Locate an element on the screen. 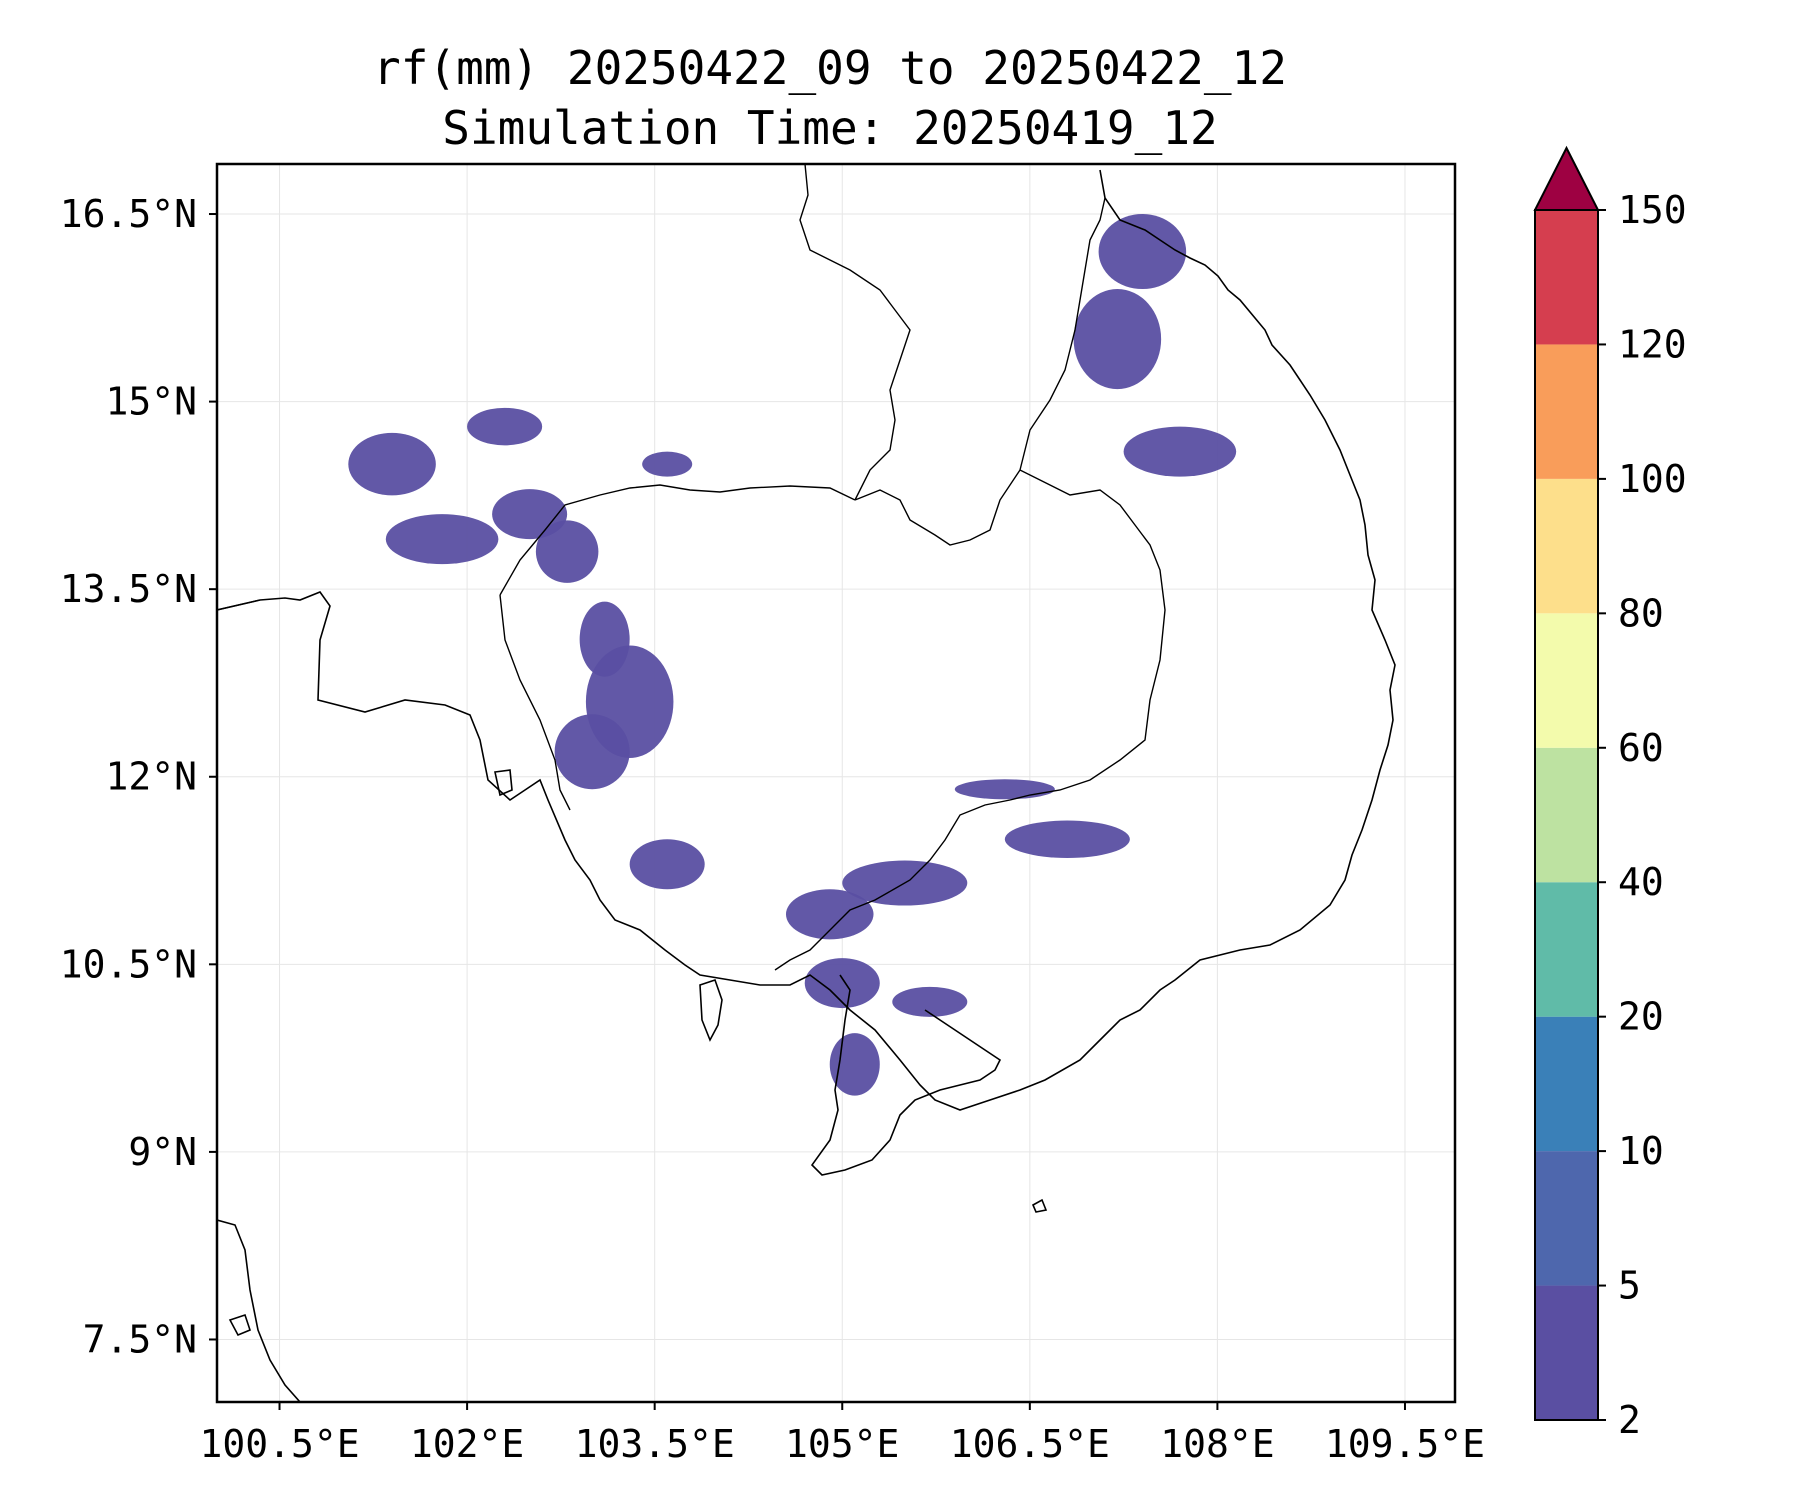 Image resolution: width=1800 pixels, height=1500 pixels. y-tick-label: 12°N is located at coordinates (151, 777).